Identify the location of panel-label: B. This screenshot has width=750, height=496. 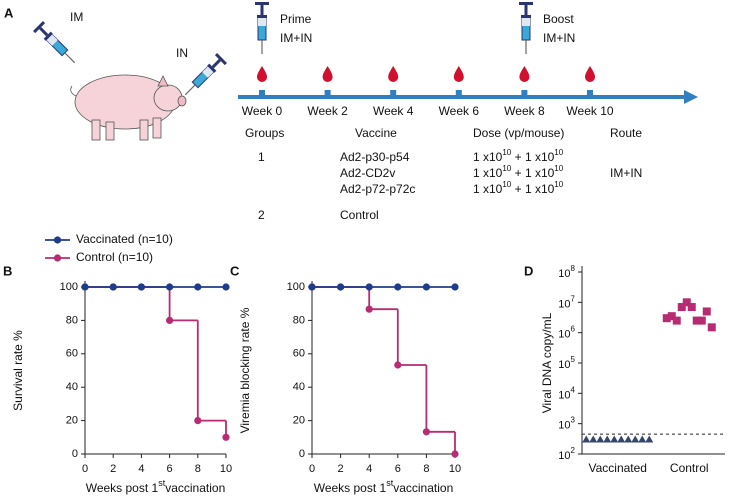
(7, 270).